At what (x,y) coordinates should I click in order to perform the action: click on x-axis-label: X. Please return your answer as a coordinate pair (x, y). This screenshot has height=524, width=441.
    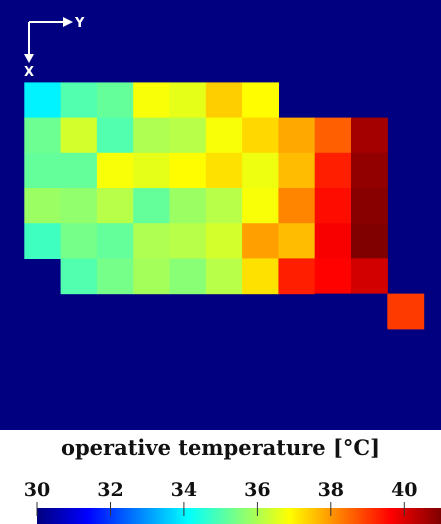
    Looking at the image, I should click on (29, 72).